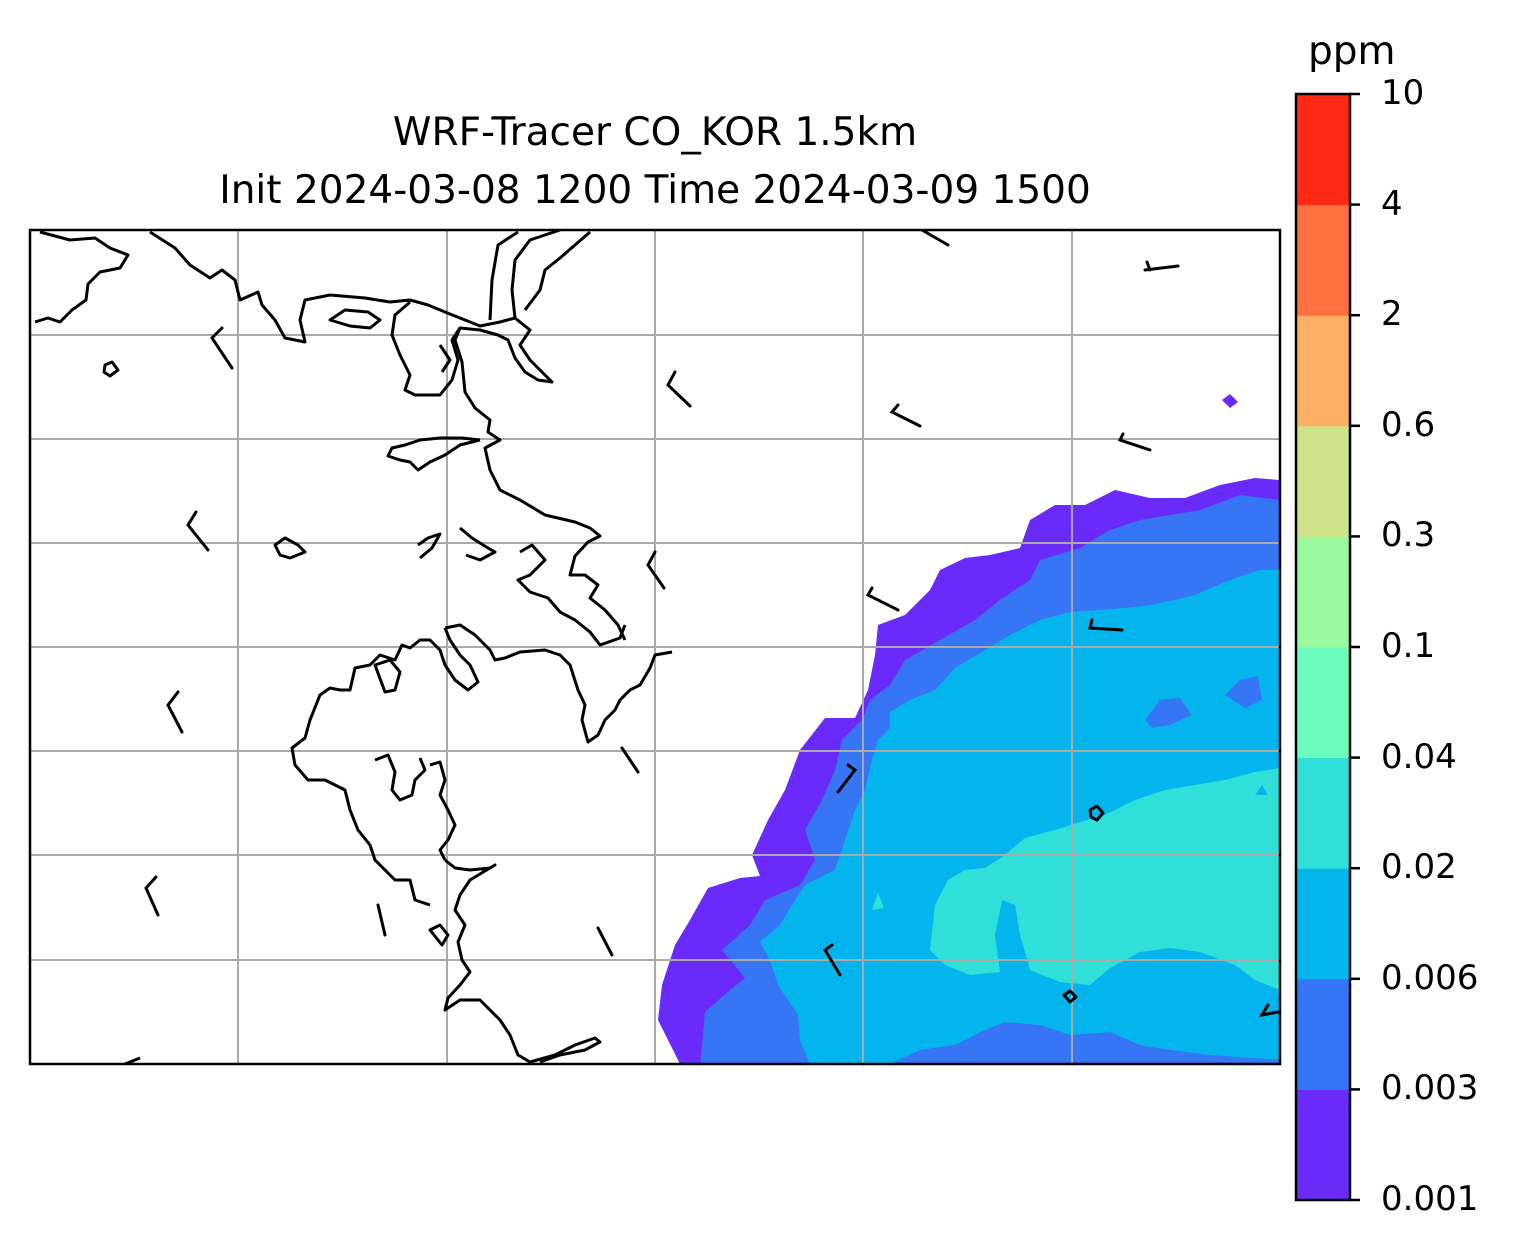 The image size is (1528, 1256). Describe the element at coordinates (111, 369) in the screenshot. I see `coastline-island2` at that location.